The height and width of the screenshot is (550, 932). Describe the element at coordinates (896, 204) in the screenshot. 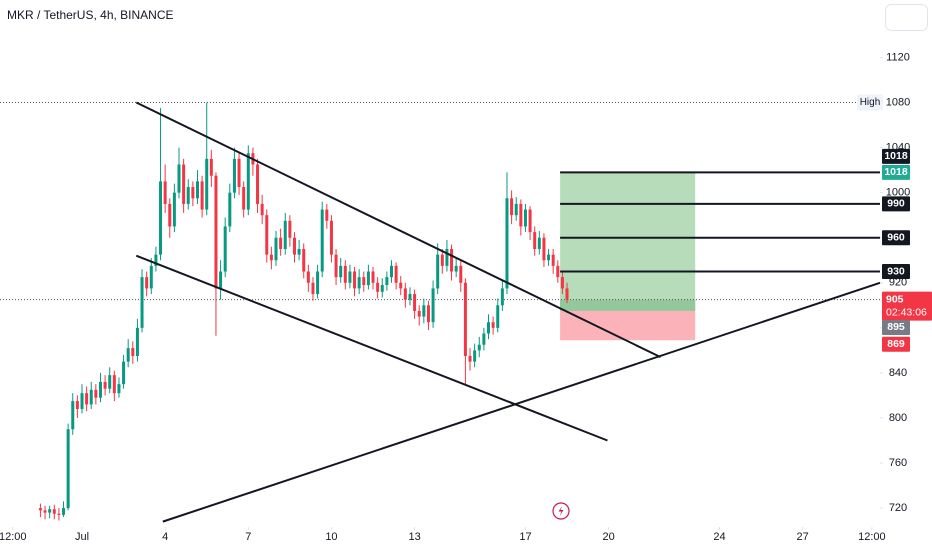

I see `level-label: 990` at that location.